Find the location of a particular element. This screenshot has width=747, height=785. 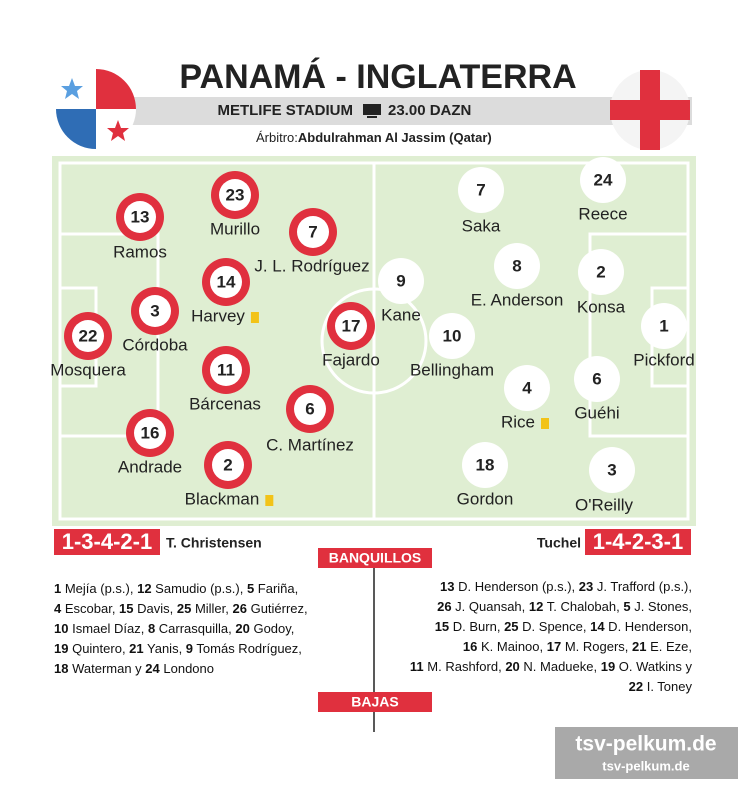

player-number: 22 is located at coordinates (88, 335).